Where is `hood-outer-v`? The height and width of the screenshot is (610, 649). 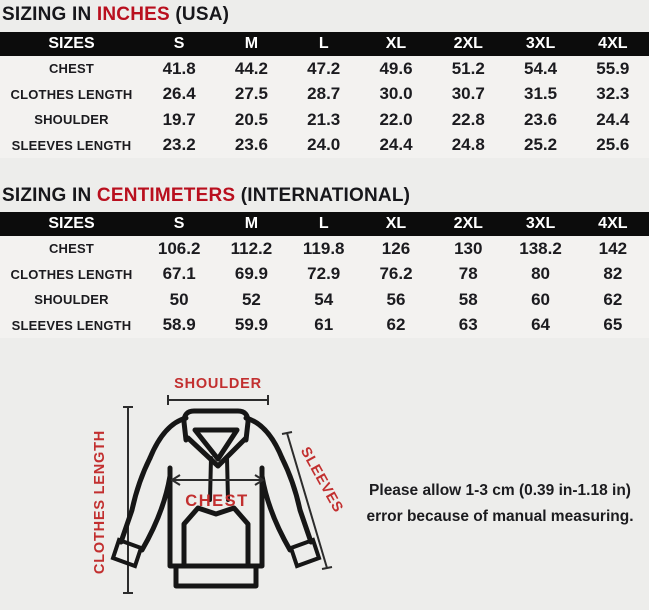 hood-outer-v is located at coordinates (217, 452).